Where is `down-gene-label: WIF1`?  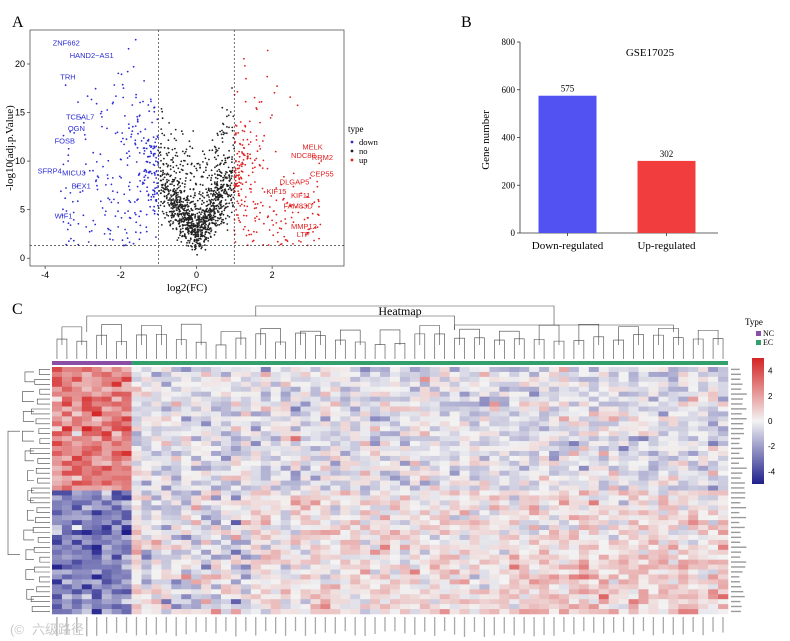
down-gene-label: WIF1 is located at coordinates (64, 215).